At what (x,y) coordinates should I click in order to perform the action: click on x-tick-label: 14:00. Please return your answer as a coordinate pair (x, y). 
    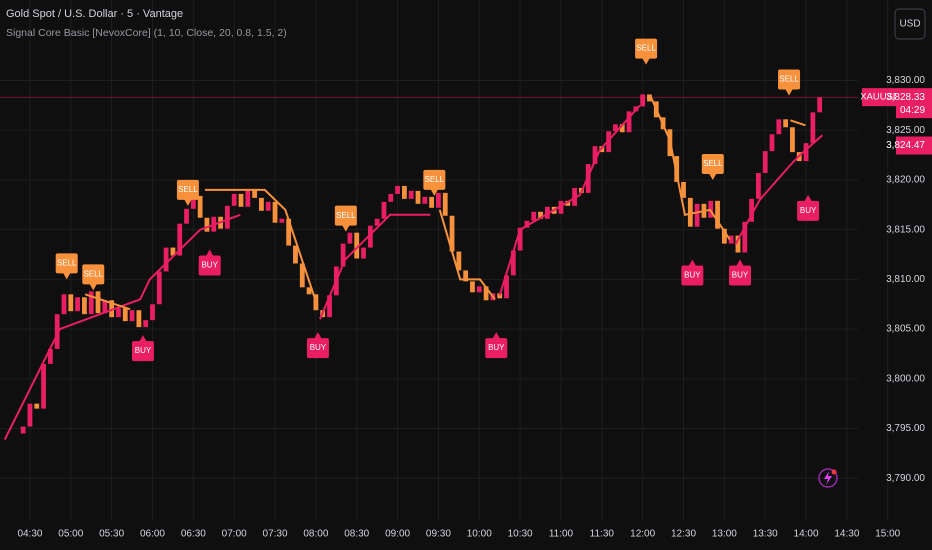
    Looking at the image, I should click on (806, 534).